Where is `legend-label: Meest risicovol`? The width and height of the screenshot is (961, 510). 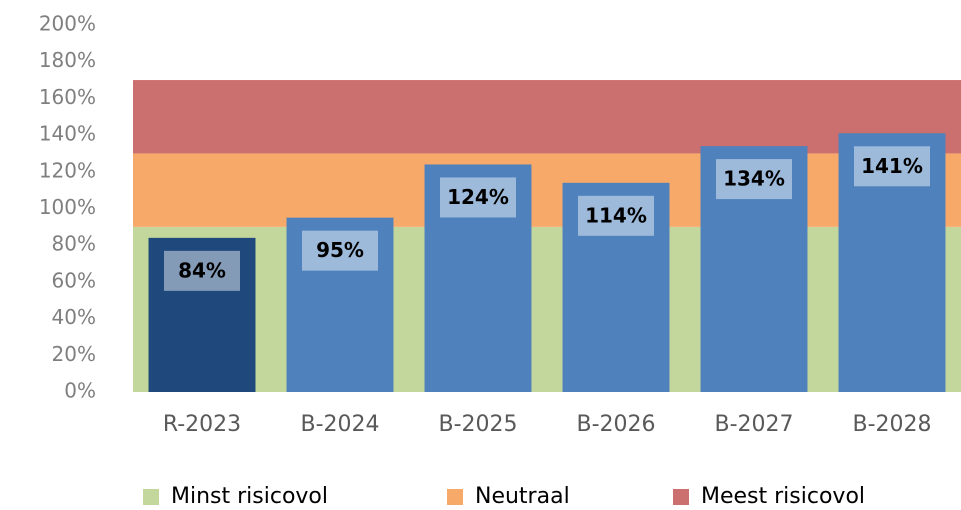 legend-label: Meest risicovol is located at coordinates (783, 496).